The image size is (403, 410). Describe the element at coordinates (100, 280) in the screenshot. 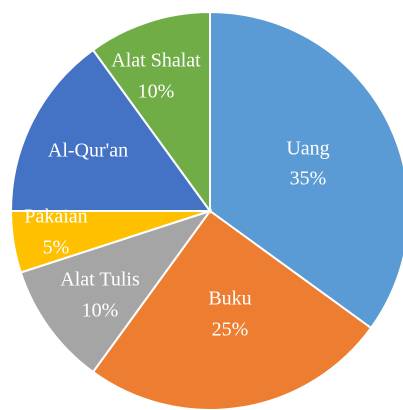

I see `slice-label: Alat Tulis` at that location.